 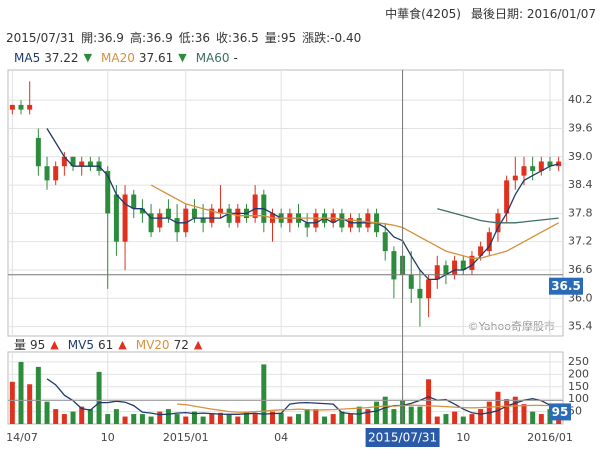 What do you see at coordinates (550, 437) in the screenshot?
I see `x-tick-label: 2016/01` at bounding box center [550, 437].